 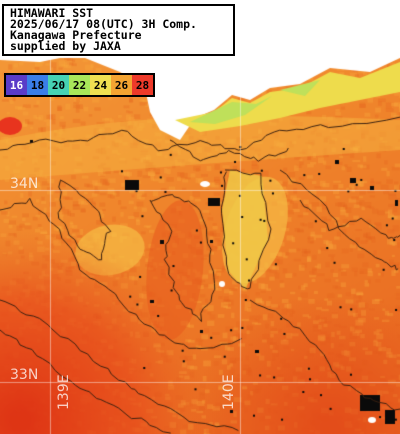 What do you see at coordinates (121, 85) in the screenshot?
I see `legend-26: 26` at bounding box center [121, 85].